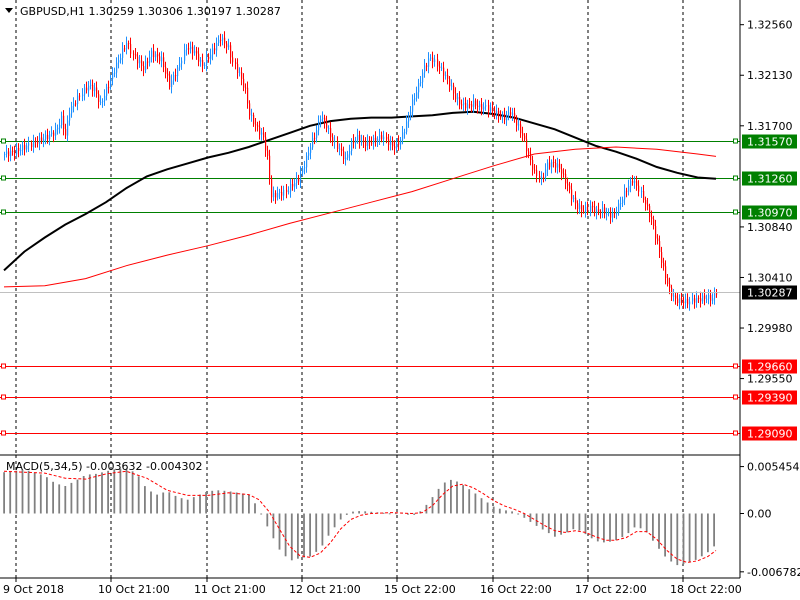 Image resolution: width=800 pixels, height=600 pixels. Describe the element at coordinates (770, 367) in the screenshot. I see `level-price-label: 1.29660` at that location.